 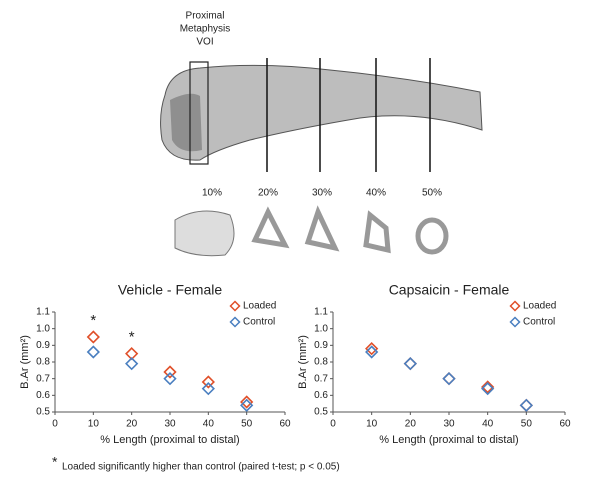 I want to click on footnote-star: *, so click(x=55, y=462).